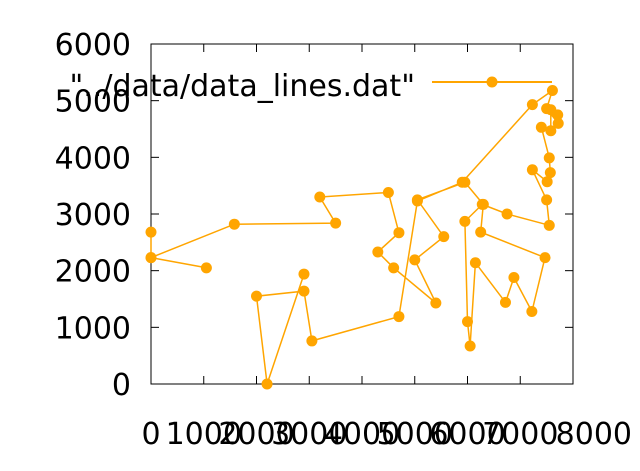 The height and width of the screenshot is (471, 640). I want to click on y-tick-label: 1000, so click(93, 328).